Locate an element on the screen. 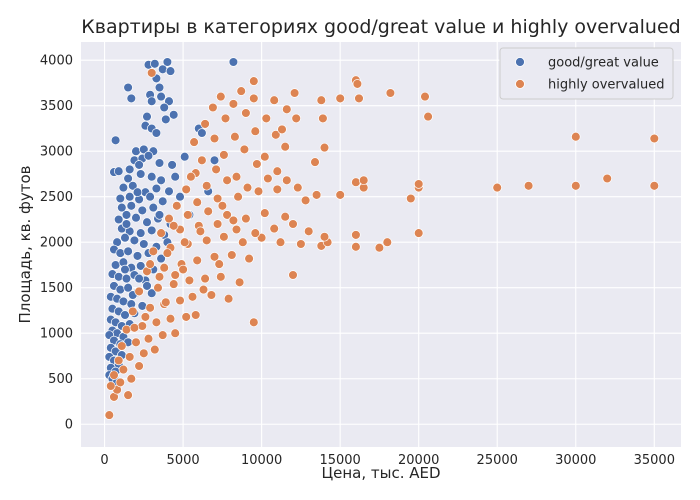 Image resolution: width=700 pixels, height=500 pixels. x-axis-label: Цена, тыс. AED is located at coordinates (380, 473).